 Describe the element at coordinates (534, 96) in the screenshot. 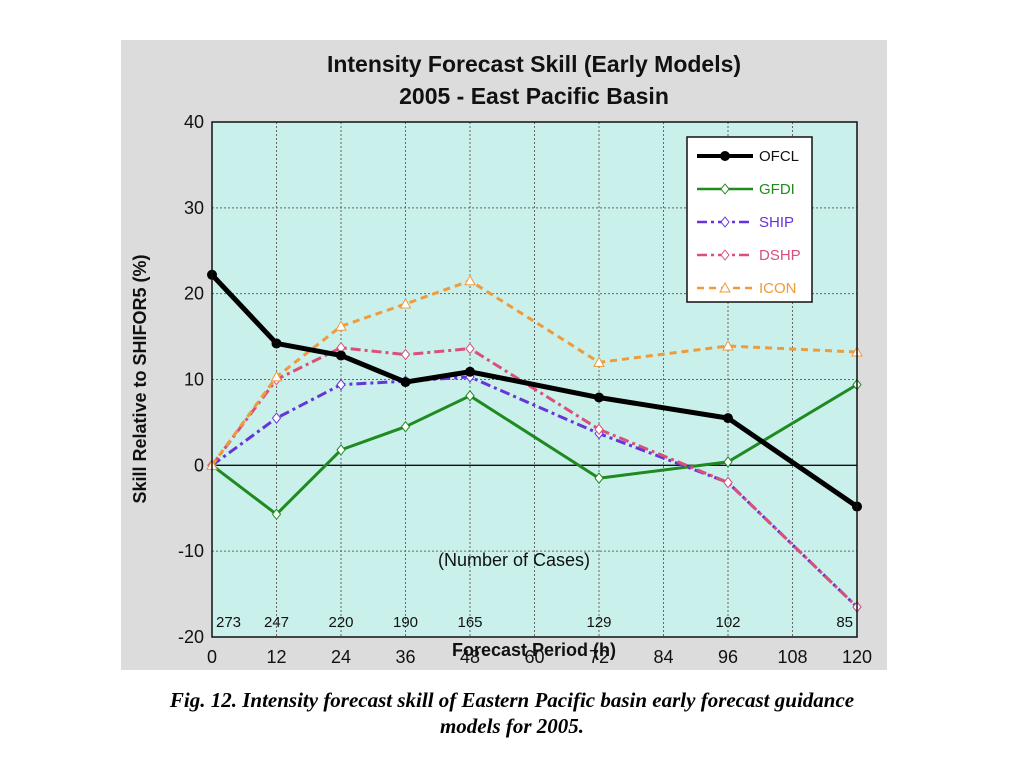

I see `chart-title-line-2: 2005 - East Pacific Basin` at that location.